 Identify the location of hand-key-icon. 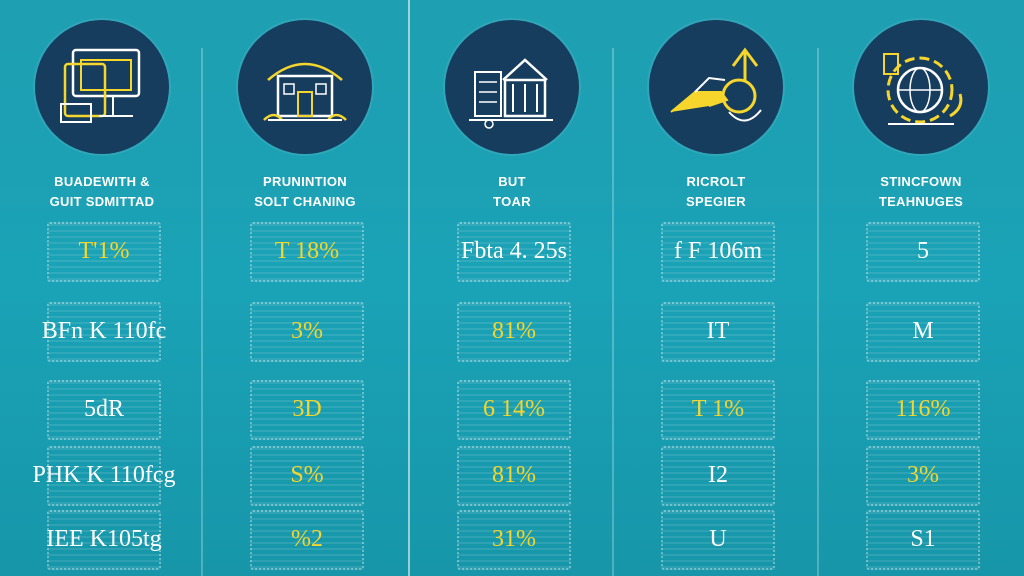
(716, 87).